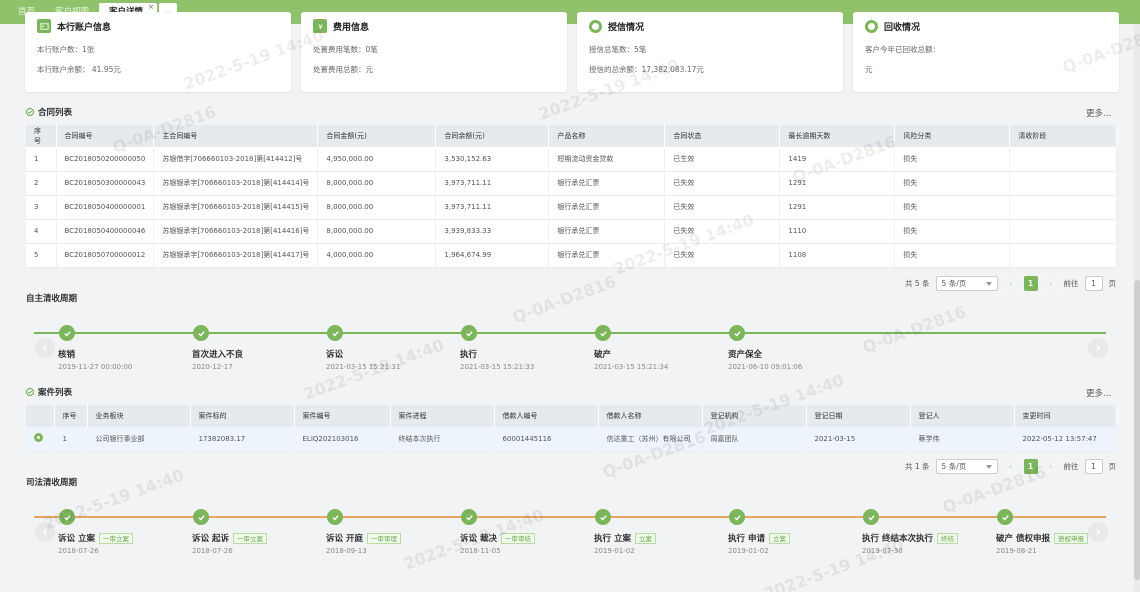 Image resolution: width=1140 pixels, height=592 pixels. I want to click on column-header, so click(40, 416).